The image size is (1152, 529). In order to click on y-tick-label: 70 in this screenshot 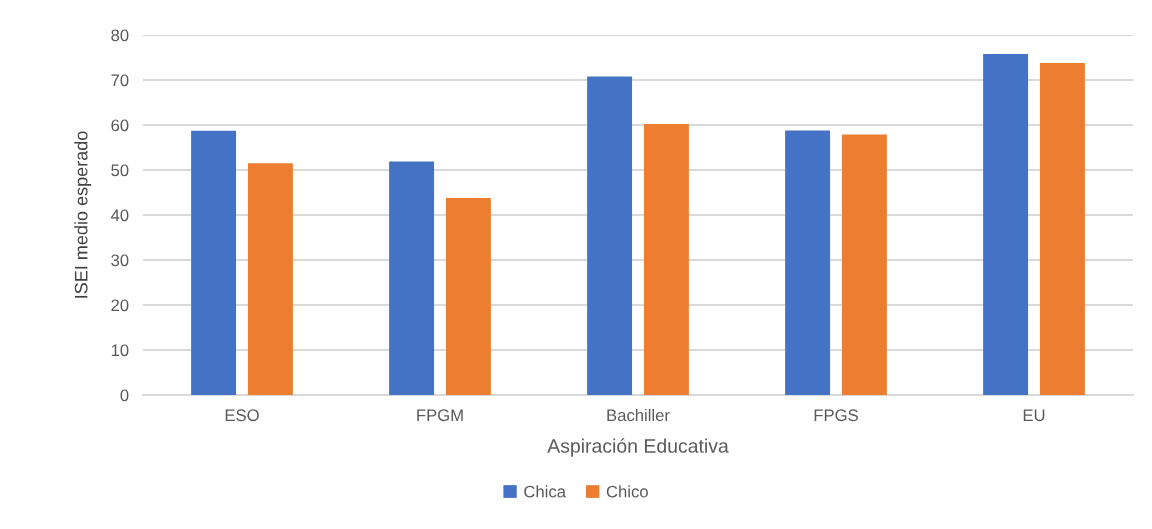, I will do `click(120, 80)`.